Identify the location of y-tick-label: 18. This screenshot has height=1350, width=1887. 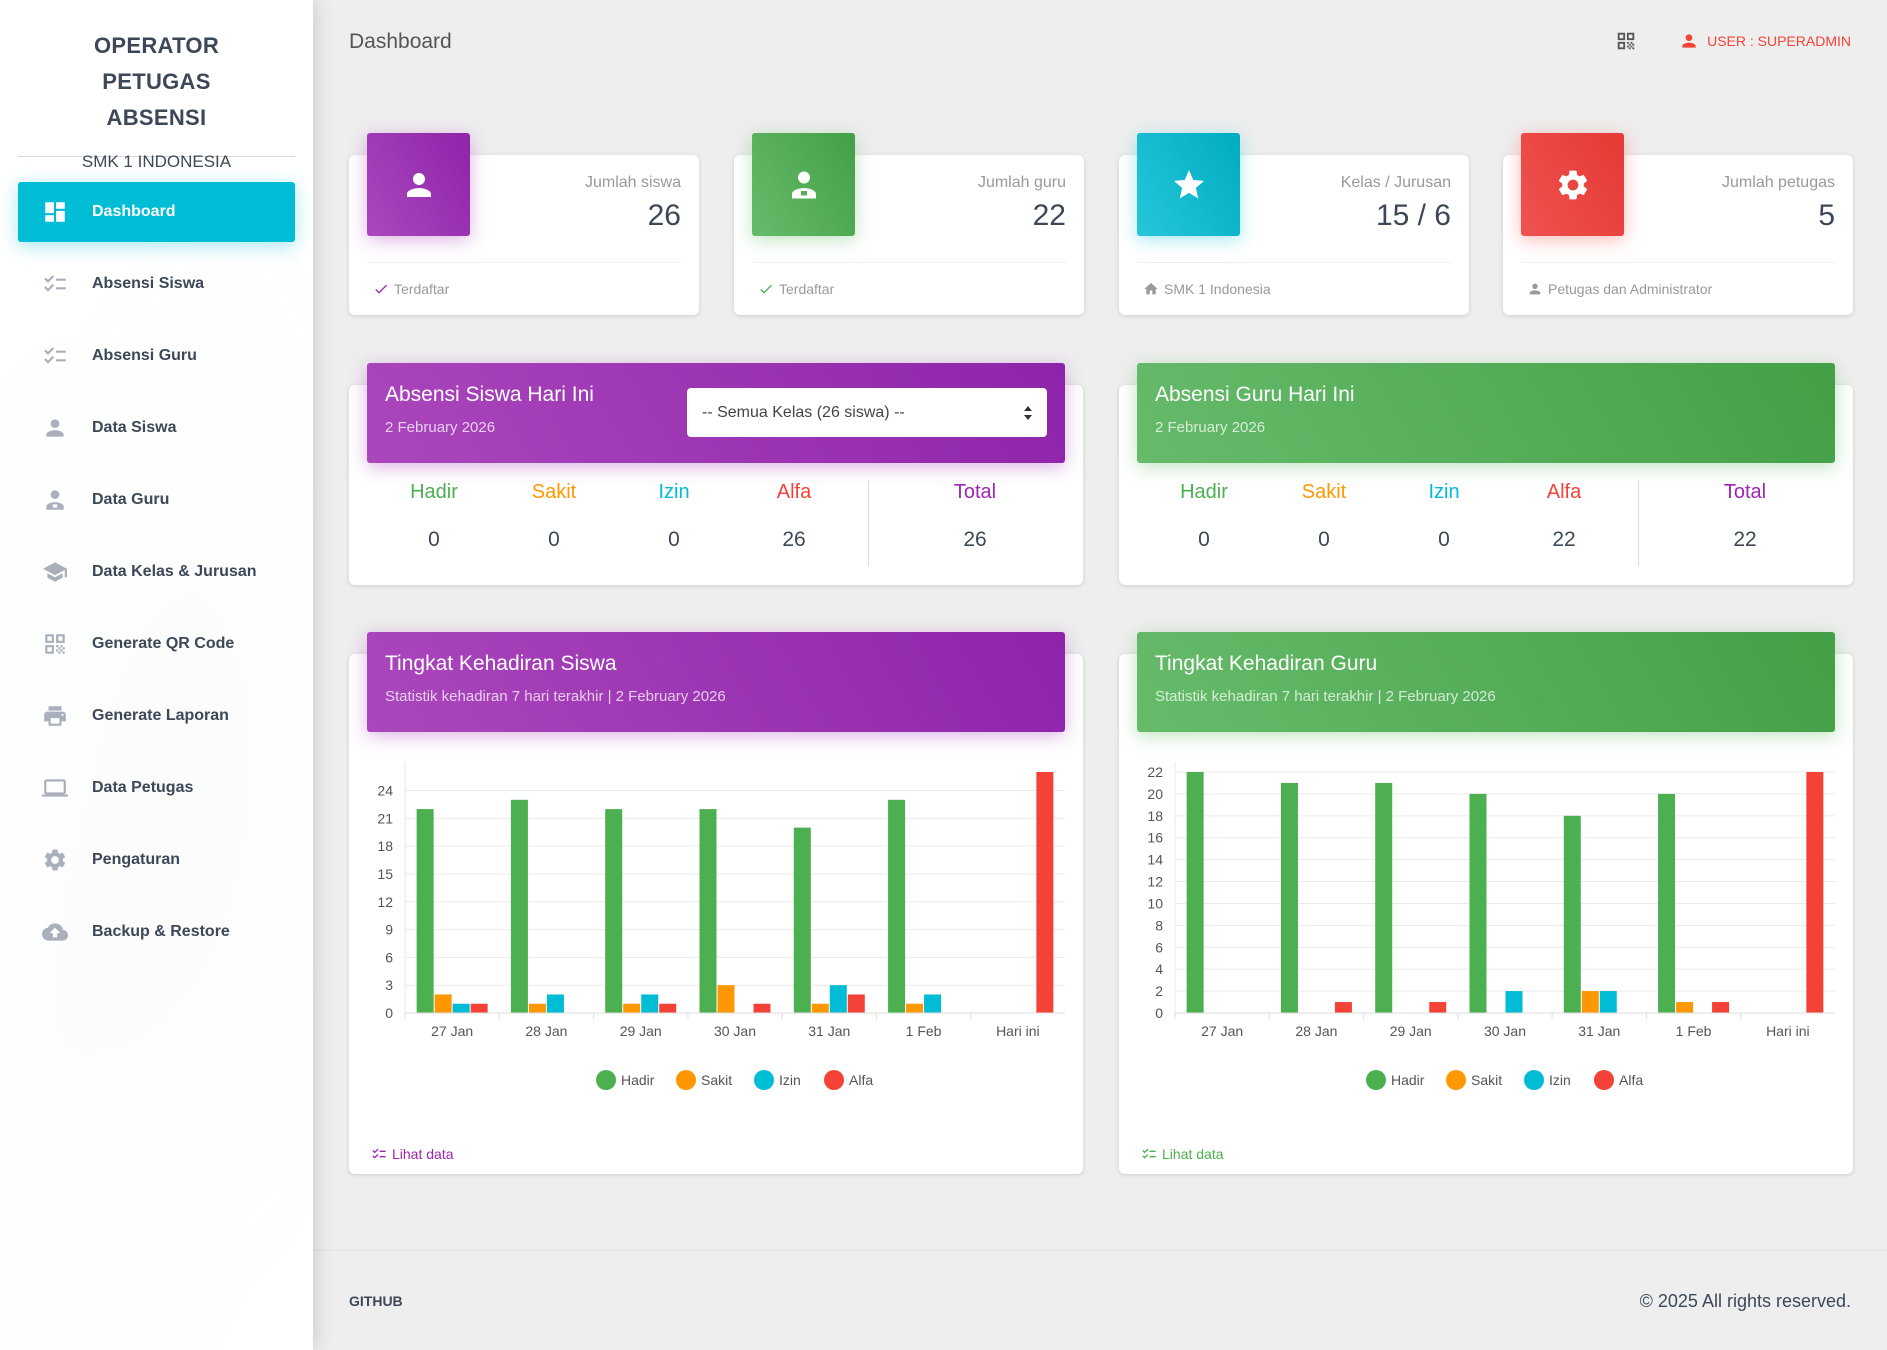
(385, 846).